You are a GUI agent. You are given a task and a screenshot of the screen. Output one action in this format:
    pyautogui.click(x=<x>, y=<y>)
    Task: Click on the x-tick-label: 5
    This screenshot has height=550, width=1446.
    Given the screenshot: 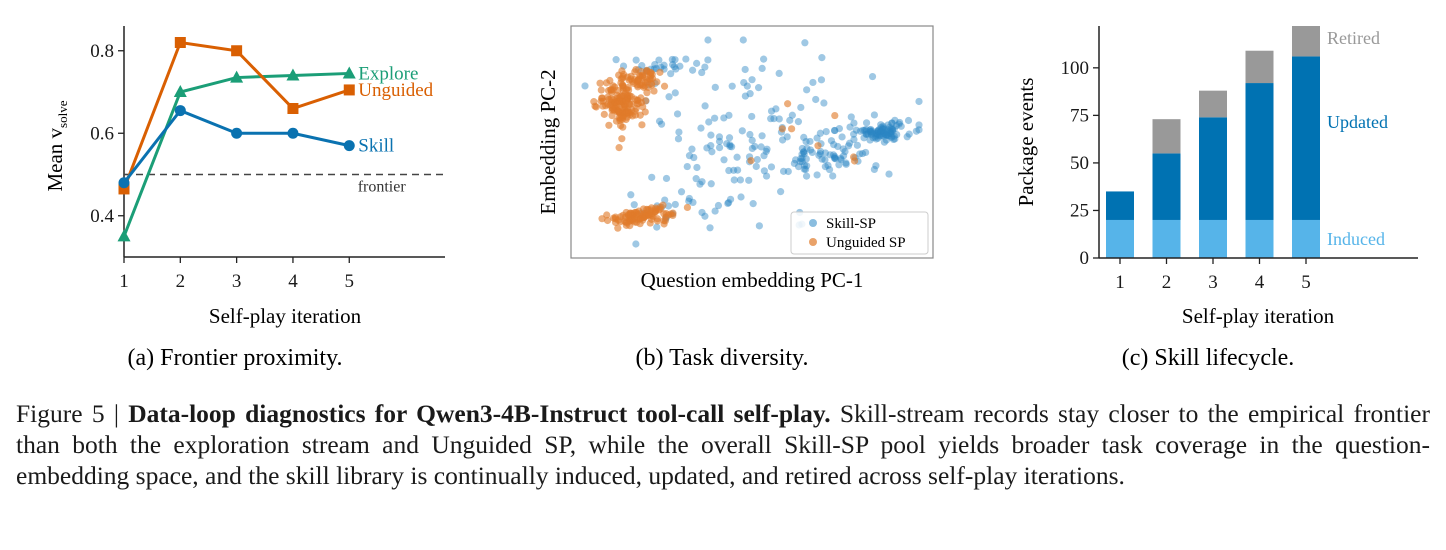 What is the action you would take?
    pyautogui.click(x=1306, y=282)
    